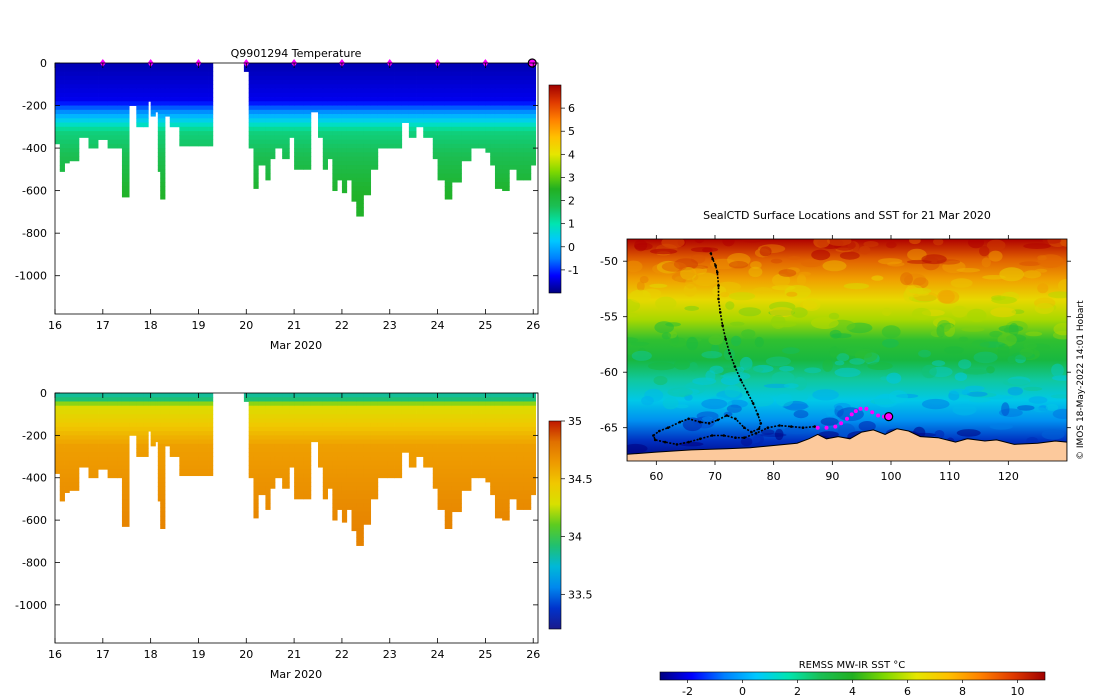 The width and height of the screenshot is (1100, 700). What do you see at coordinates (198, 325) in the screenshot?
I see `x-tick-label: 19` at bounding box center [198, 325].